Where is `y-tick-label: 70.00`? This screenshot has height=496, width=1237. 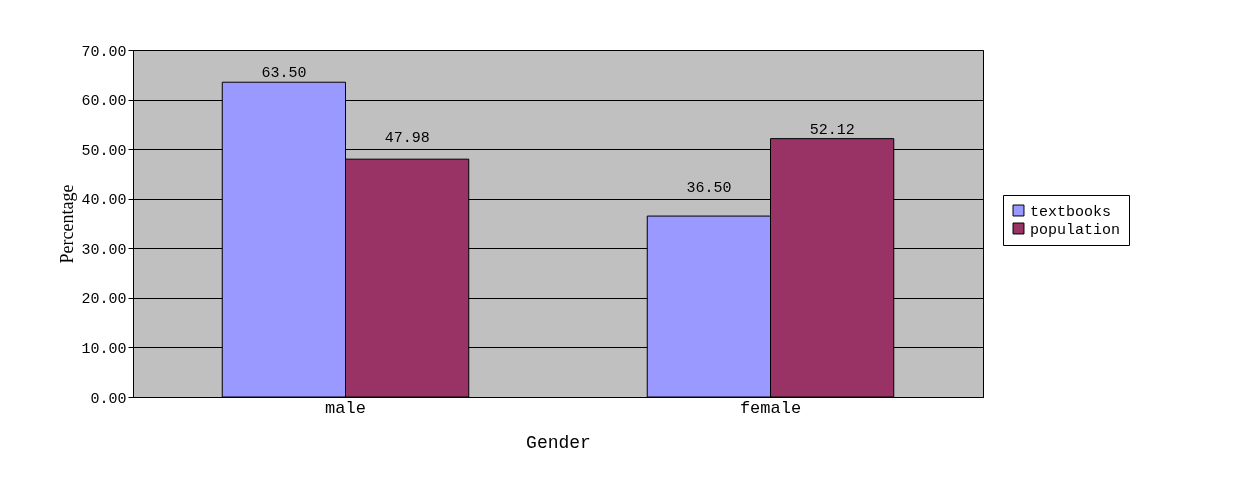
y-tick-label: 70.00 is located at coordinates (104, 52).